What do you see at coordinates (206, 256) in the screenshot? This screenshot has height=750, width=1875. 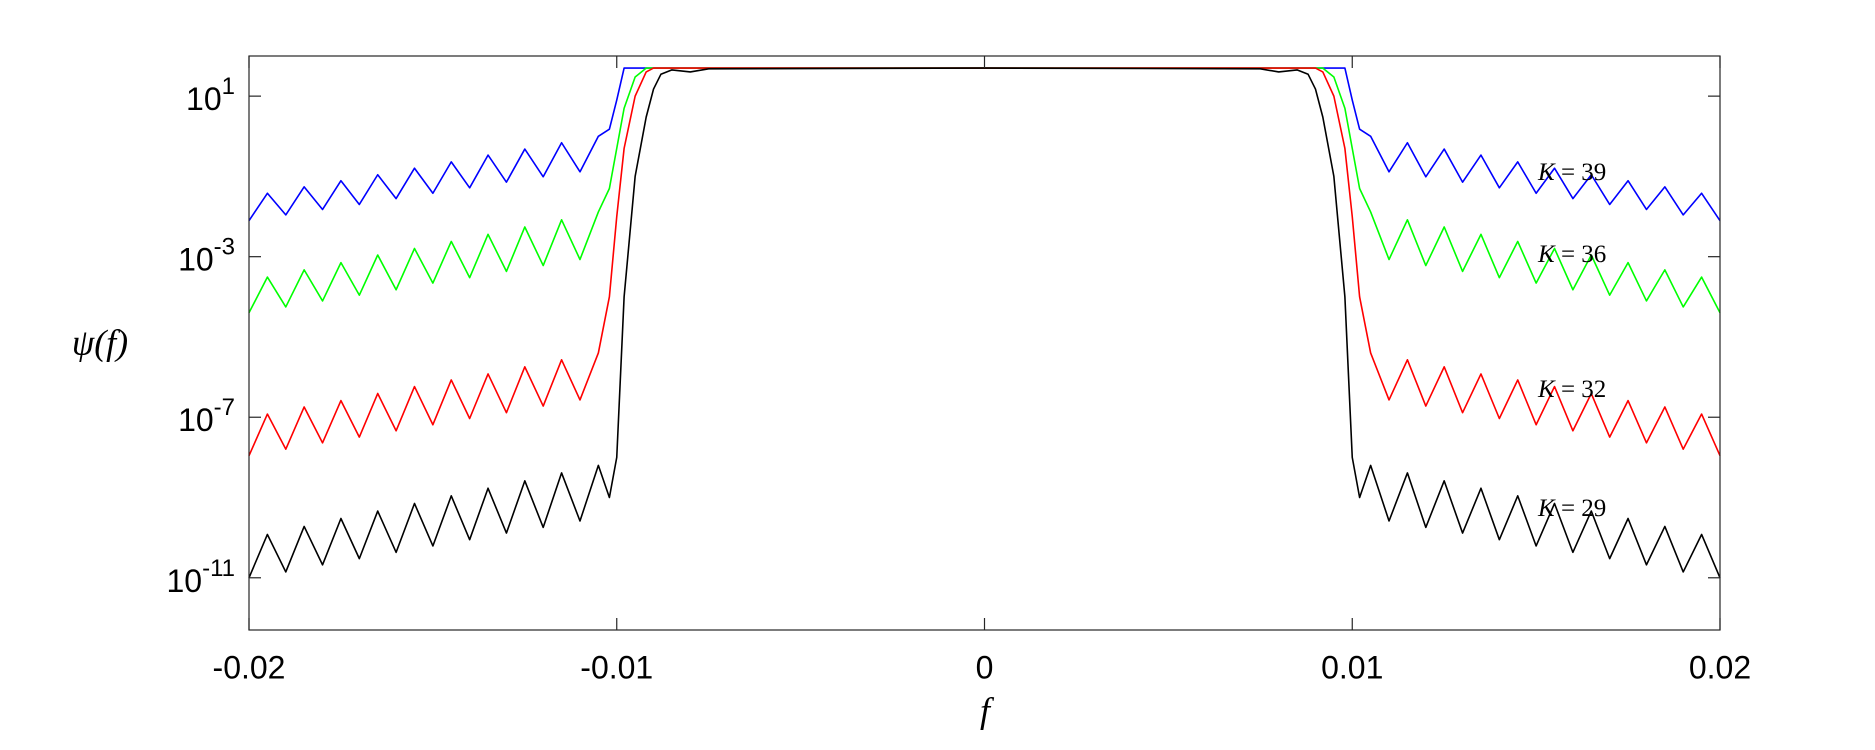 I see `y-tick-label: 10⁻³` at bounding box center [206, 256].